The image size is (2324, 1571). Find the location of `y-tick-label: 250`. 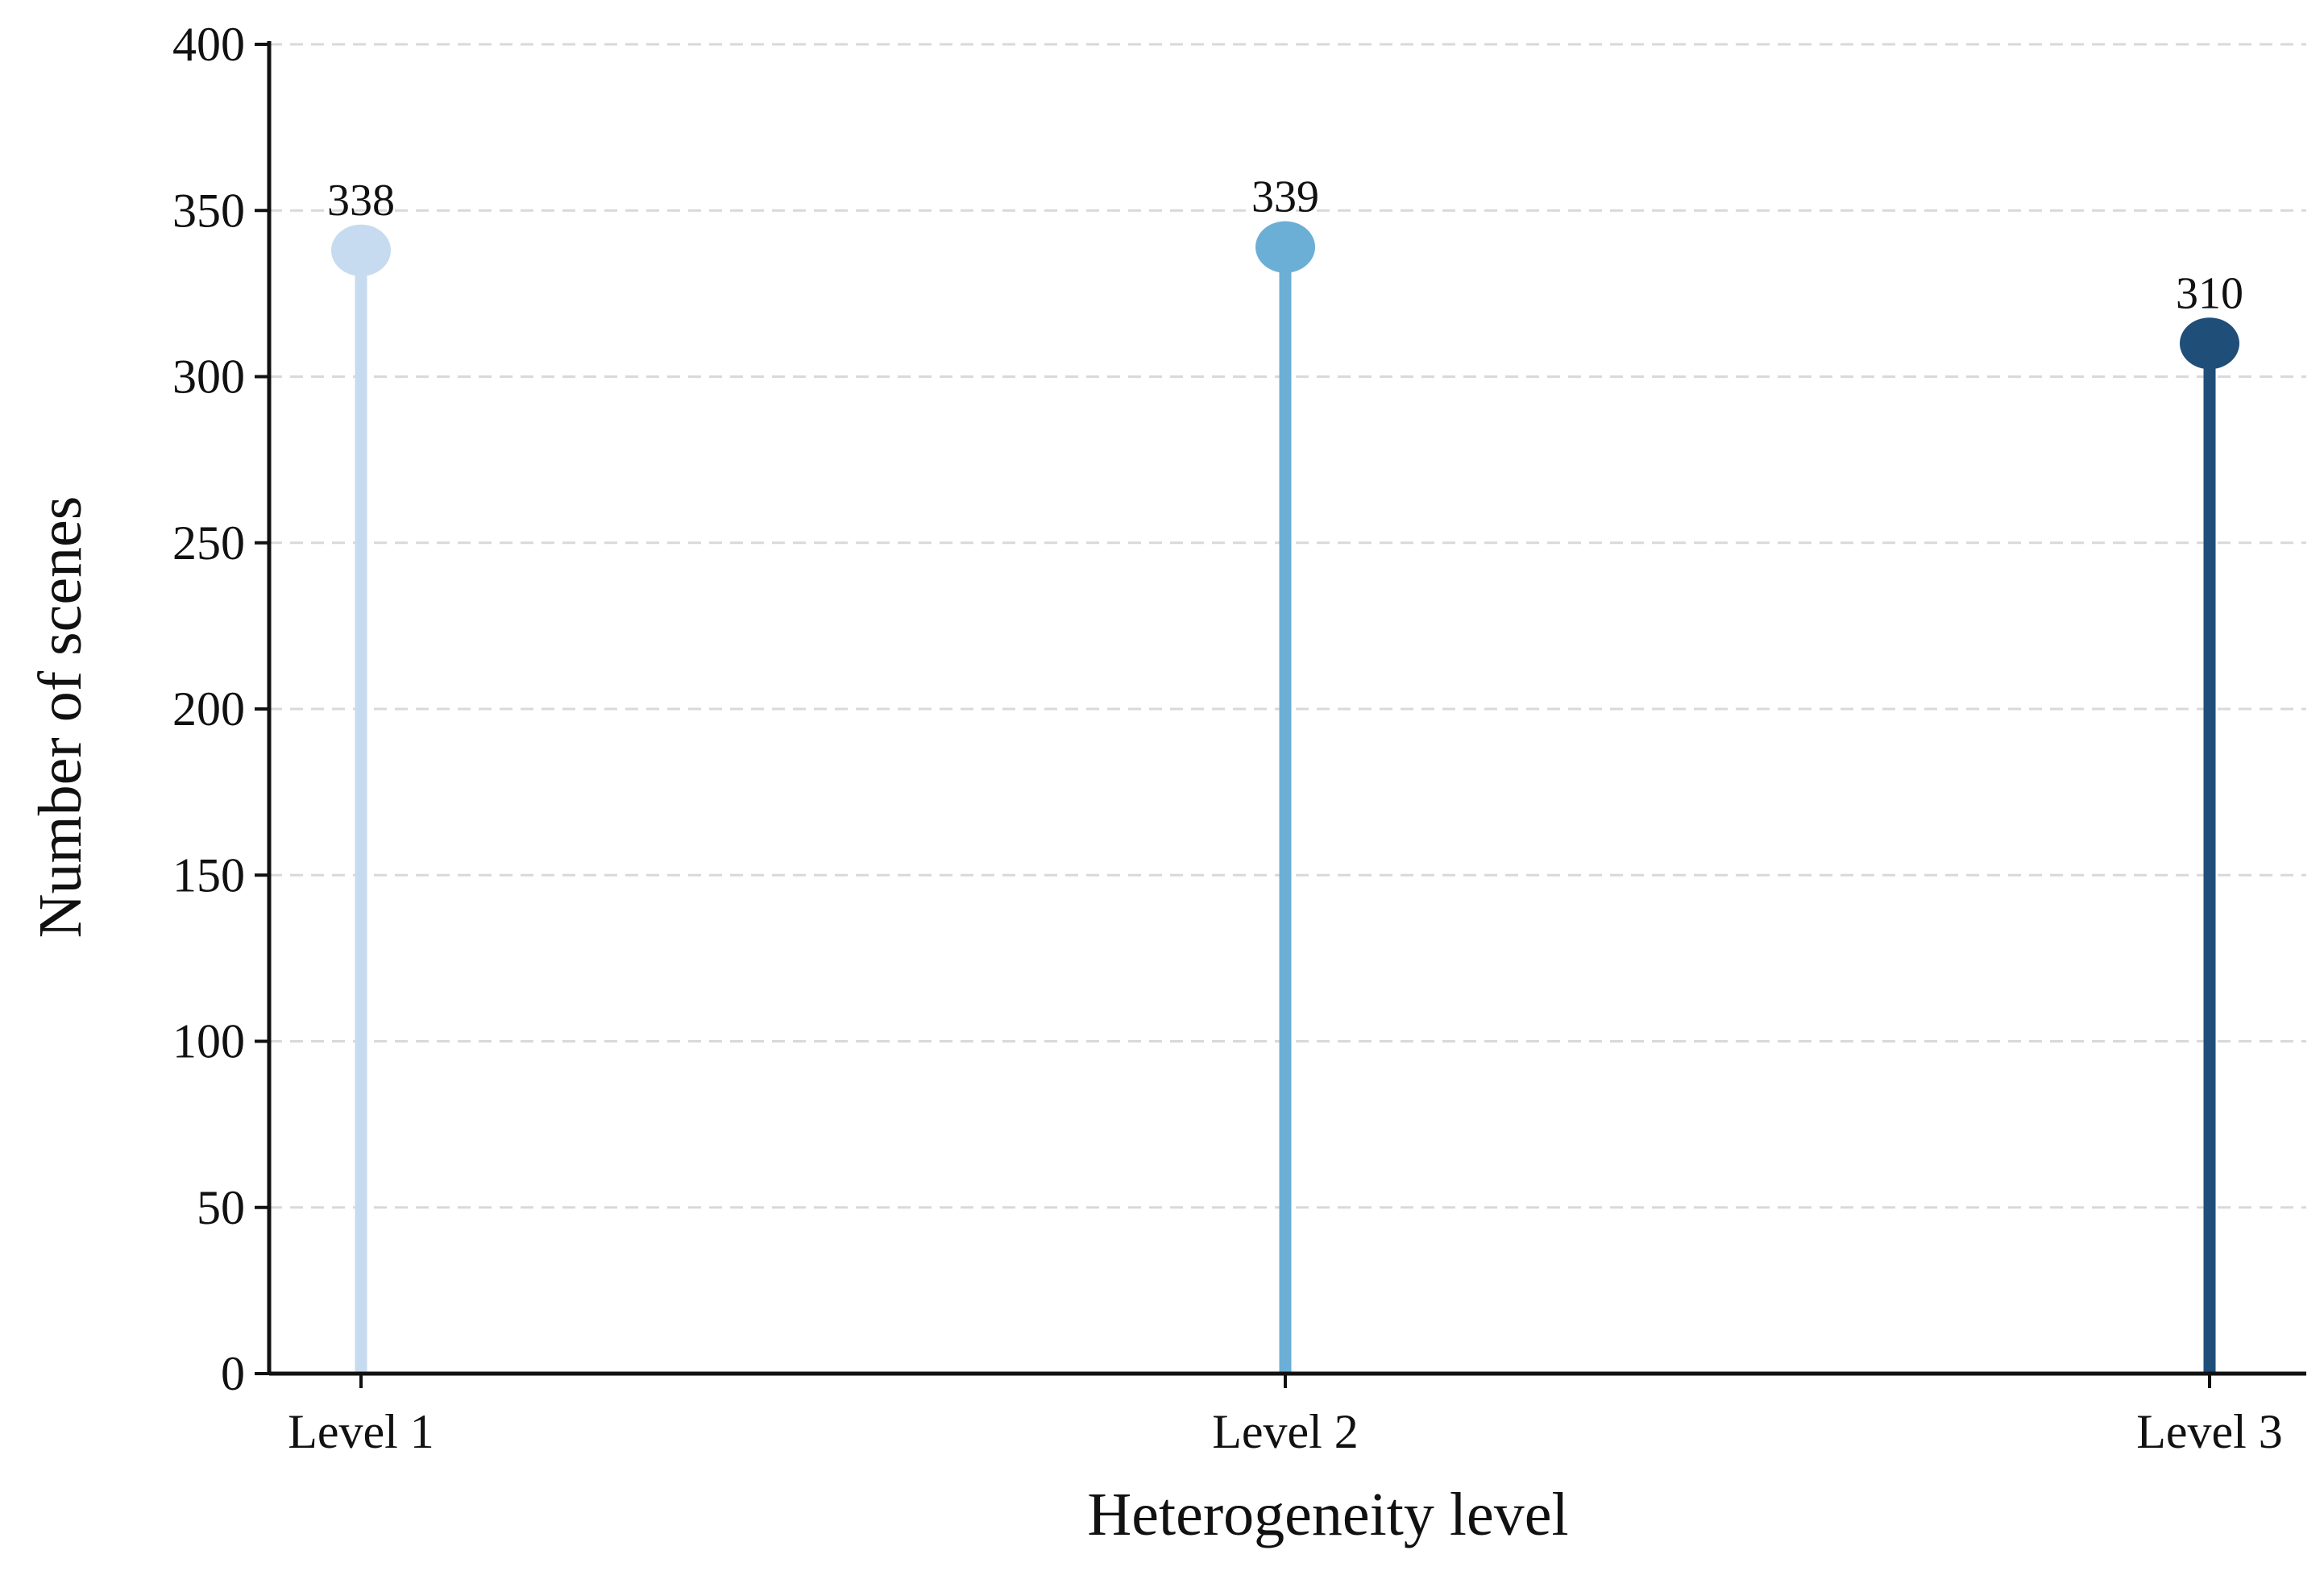

y-tick-label: 250 is located at coordinates (208, 543).